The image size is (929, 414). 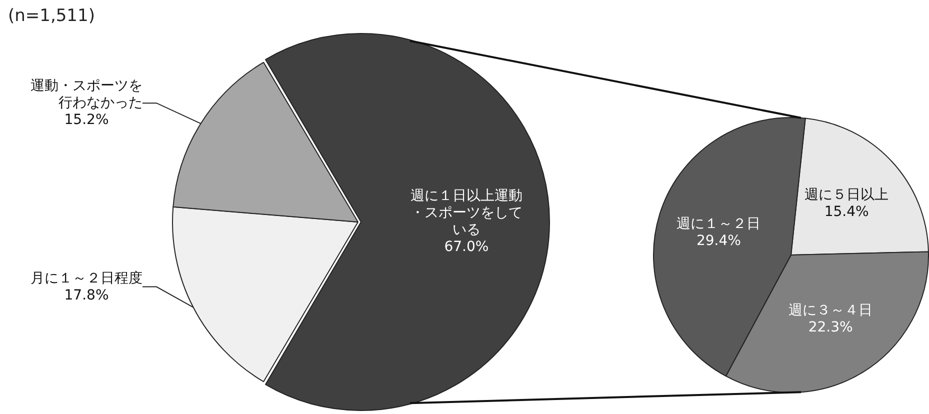 I want to click on data-label: 15.2%, so click(x=86, y=120).